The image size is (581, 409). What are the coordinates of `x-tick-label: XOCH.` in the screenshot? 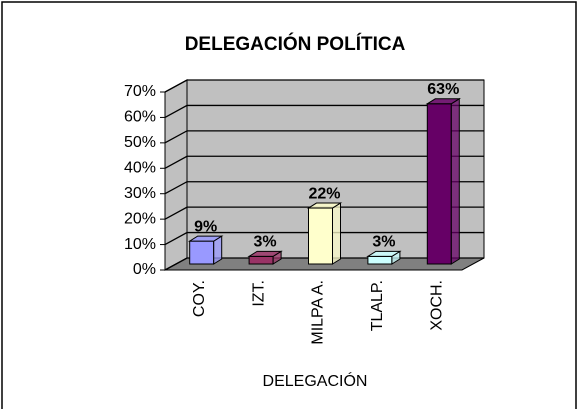 It's located at (437, 305).